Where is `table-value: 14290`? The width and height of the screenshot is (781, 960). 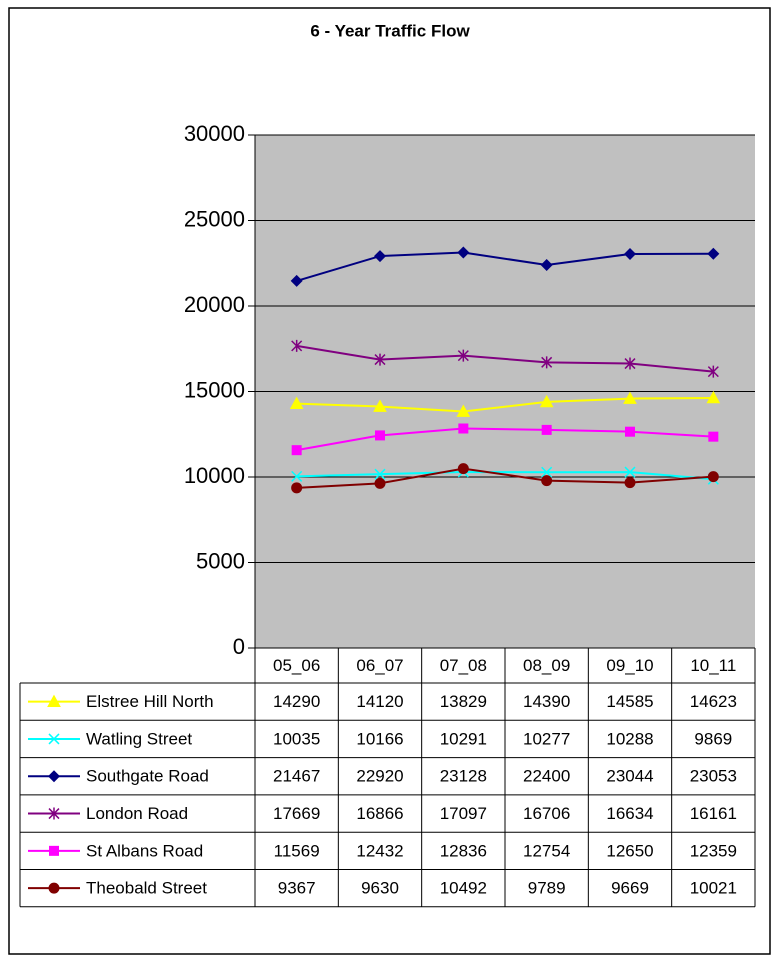
table-value: 14290 is located at coordinates (296, 701).